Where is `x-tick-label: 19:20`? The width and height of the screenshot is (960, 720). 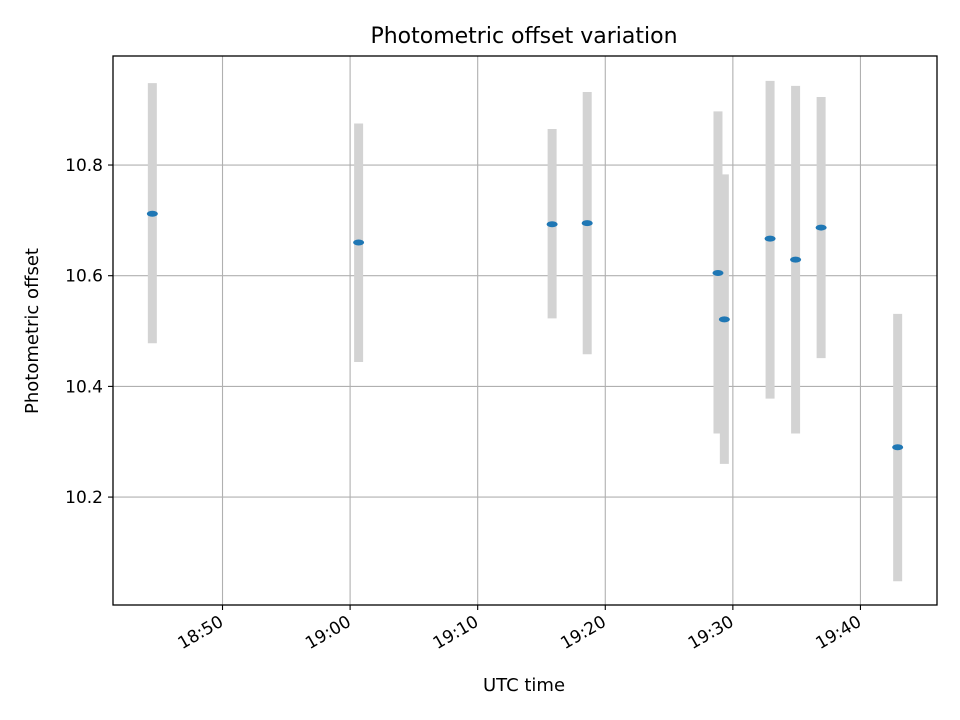
x-tick-label: 19:20 is located at coordinates (583, 633).